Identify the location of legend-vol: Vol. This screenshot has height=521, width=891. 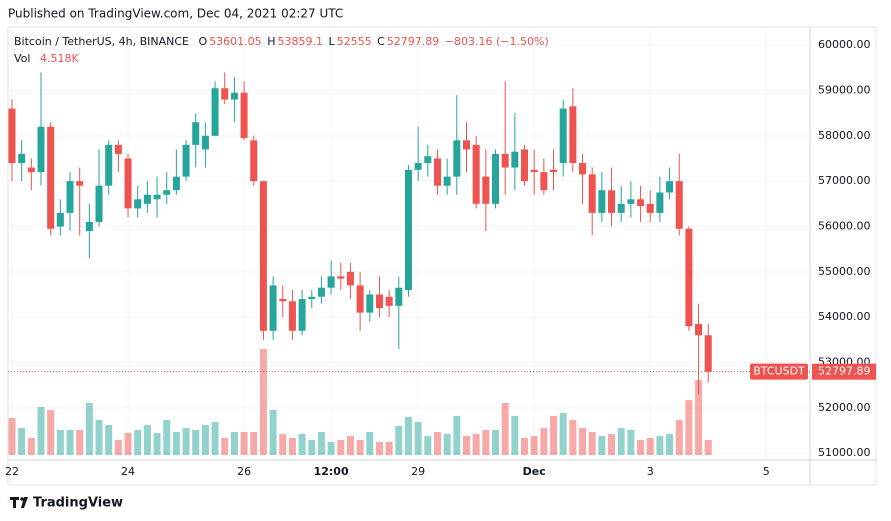
(22, 58).